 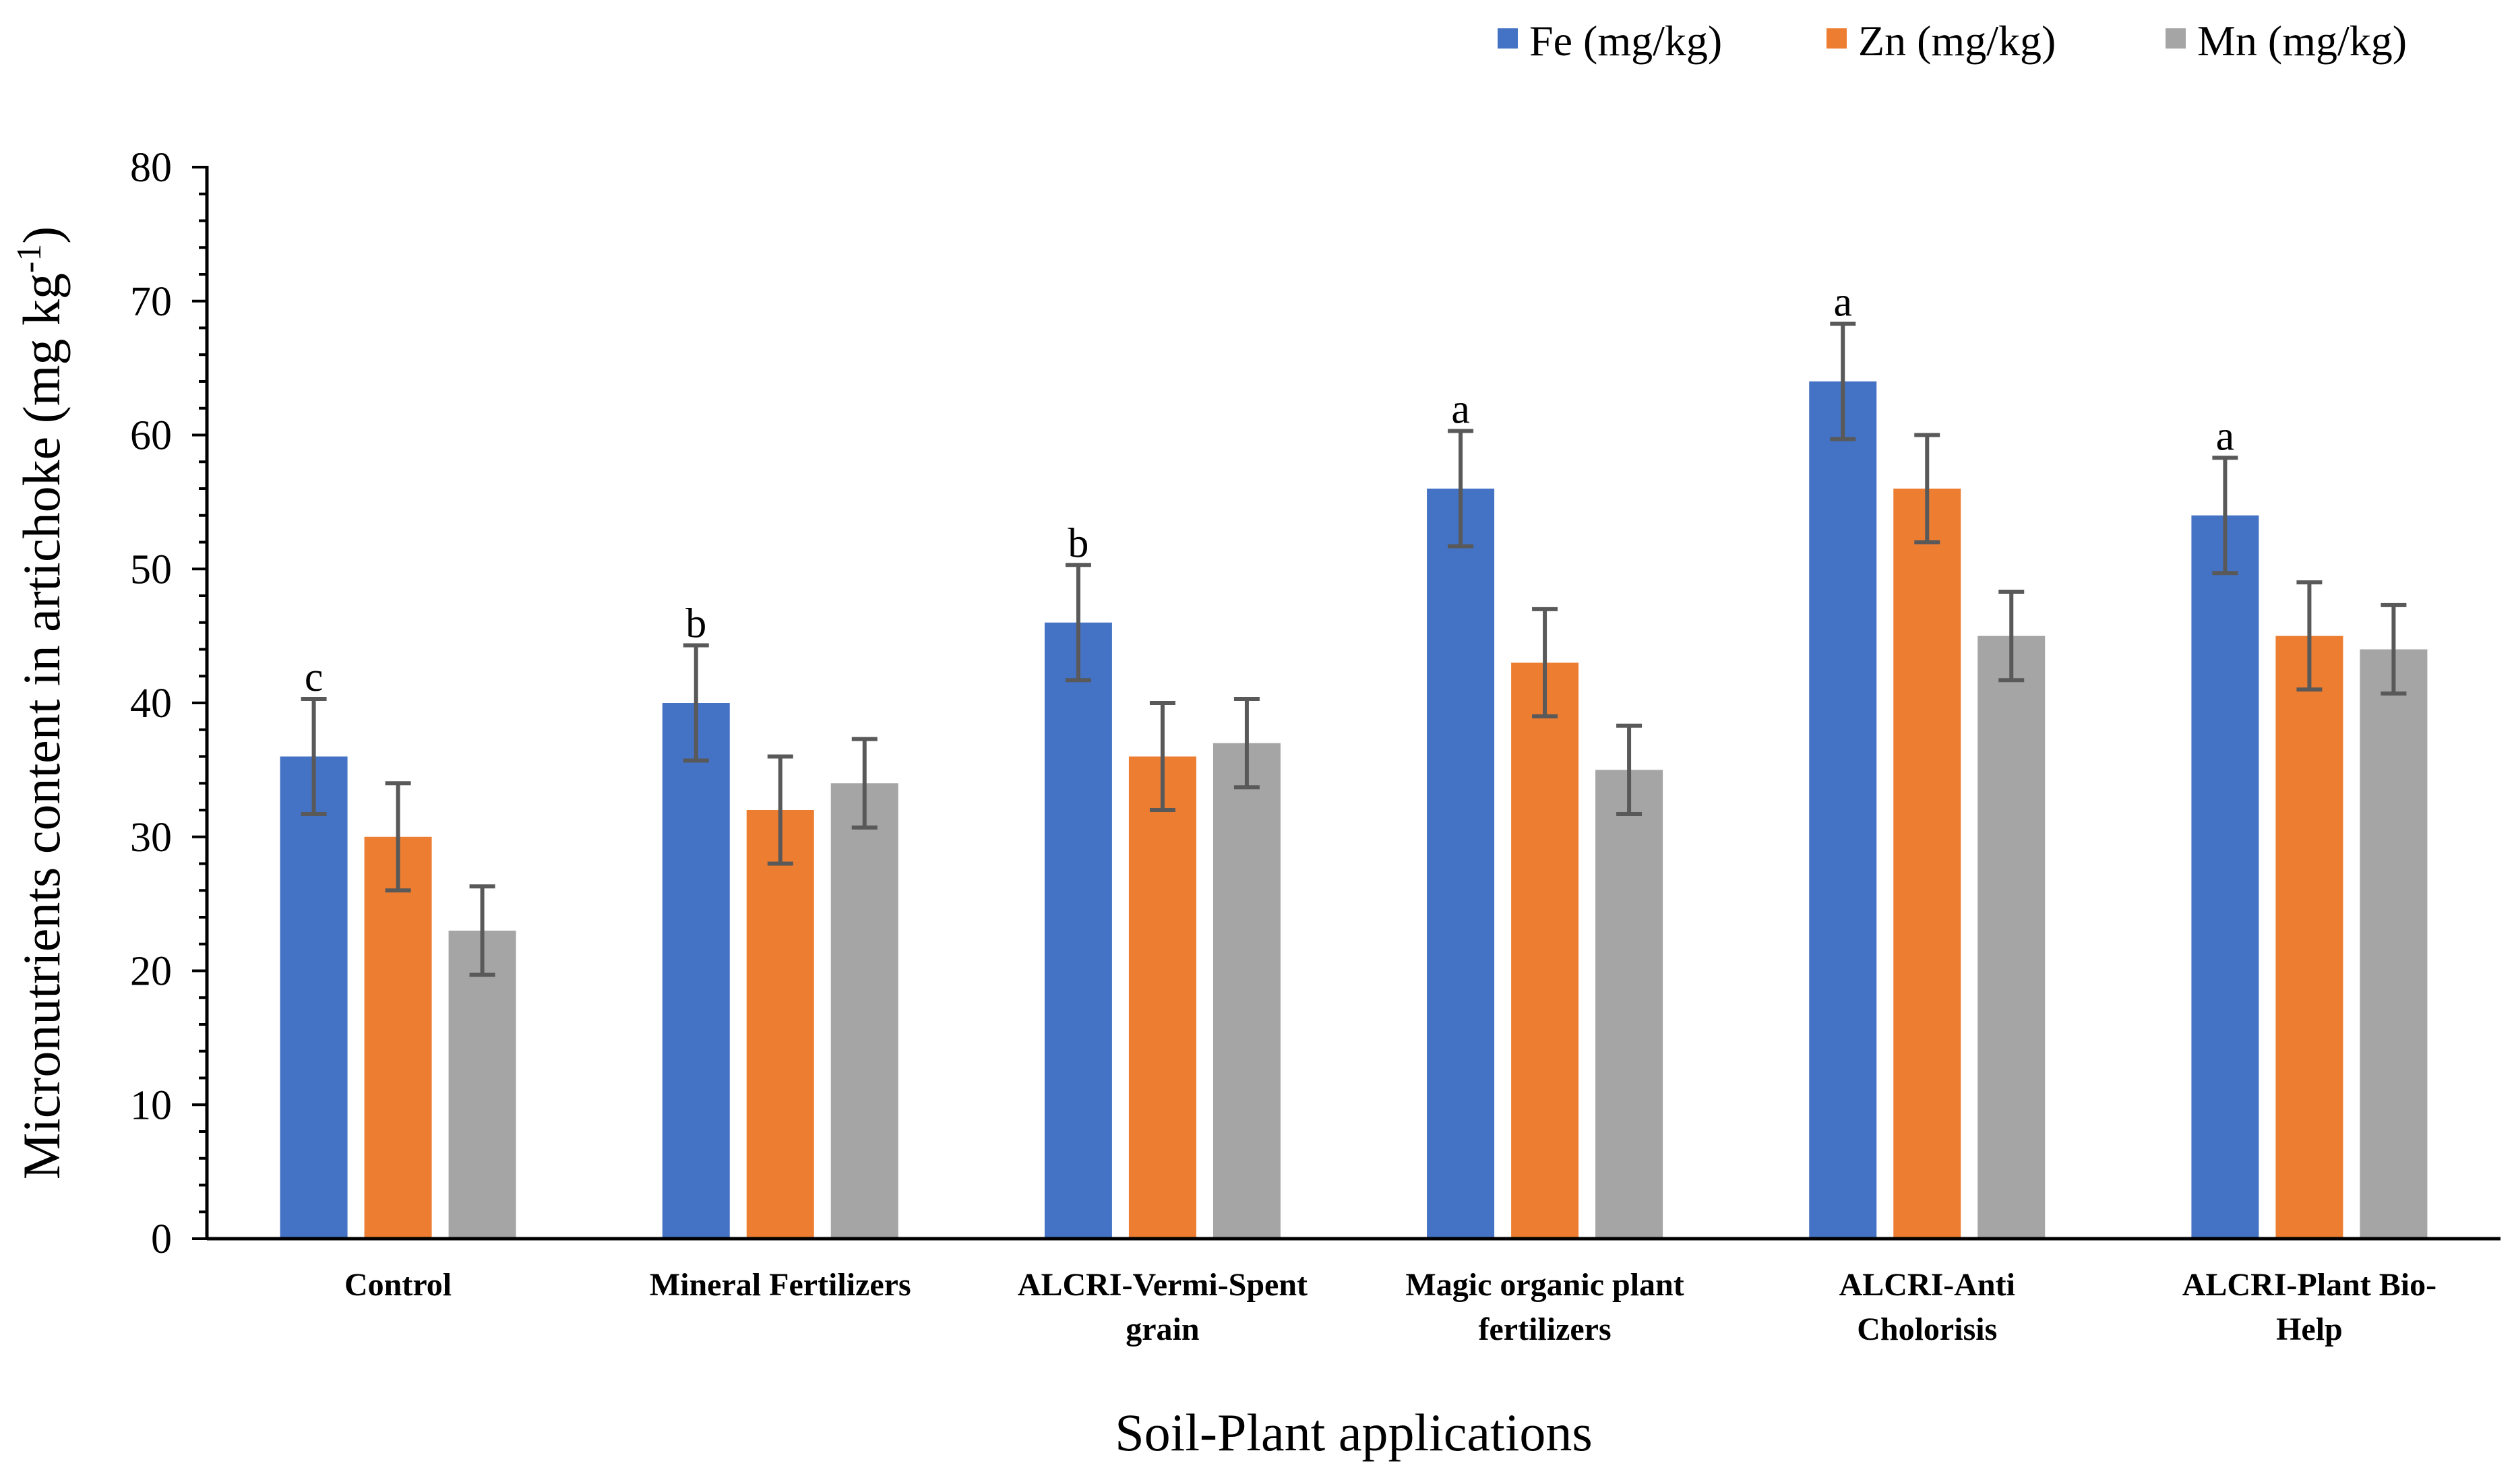 What do you see at coordinates (151, 436) in the screenshot?
I see `y-tick-label: 60` at bounding box center [151, 436].